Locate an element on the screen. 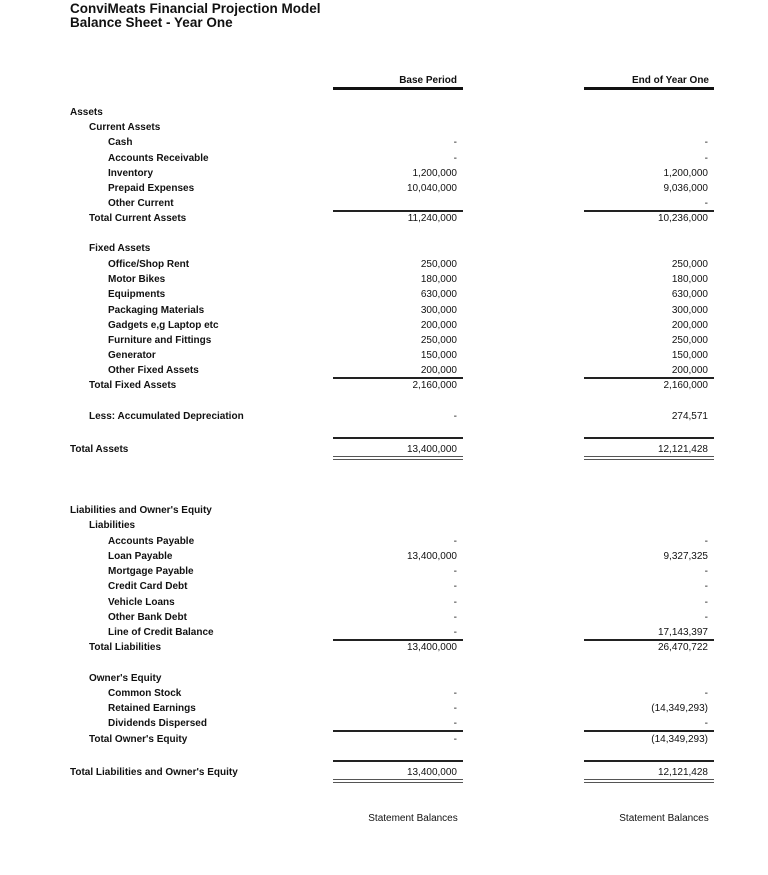  row-label: Retained Earnings is located at coordinates (152, 708).